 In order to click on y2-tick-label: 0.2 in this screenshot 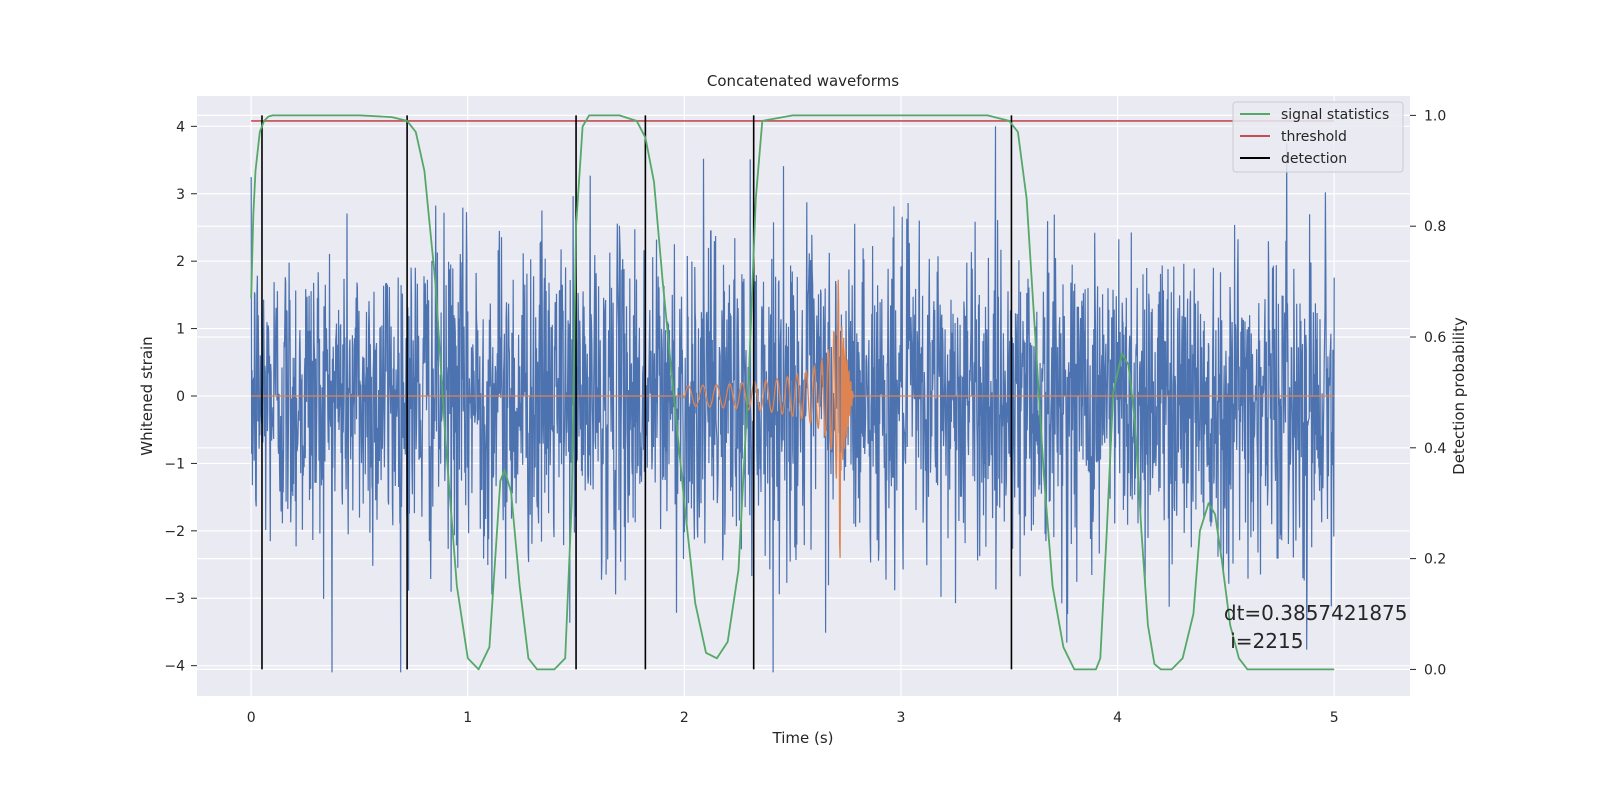, I will do `click(1435, 560)`.